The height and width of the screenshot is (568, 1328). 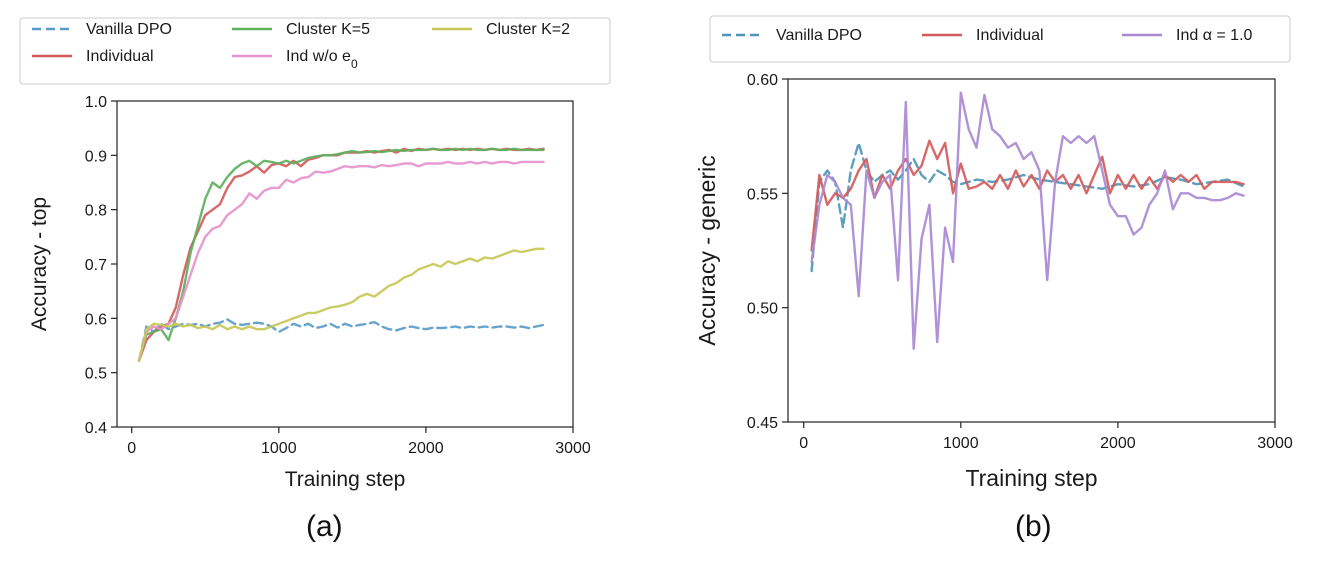 What do you see at coordinates (762, 194) in the screenshot?
I see `y-tick-label: 0.55` at bounding box center [762, 194].